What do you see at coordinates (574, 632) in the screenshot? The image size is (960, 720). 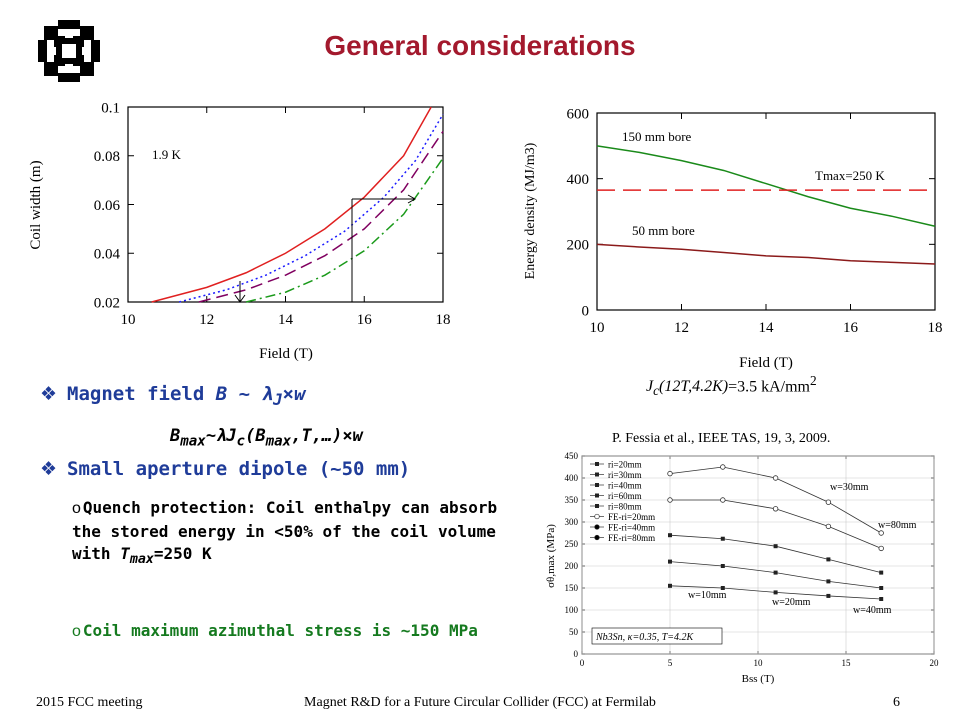 I see `y-tick-label: 50` at bounding box center [574, 632].